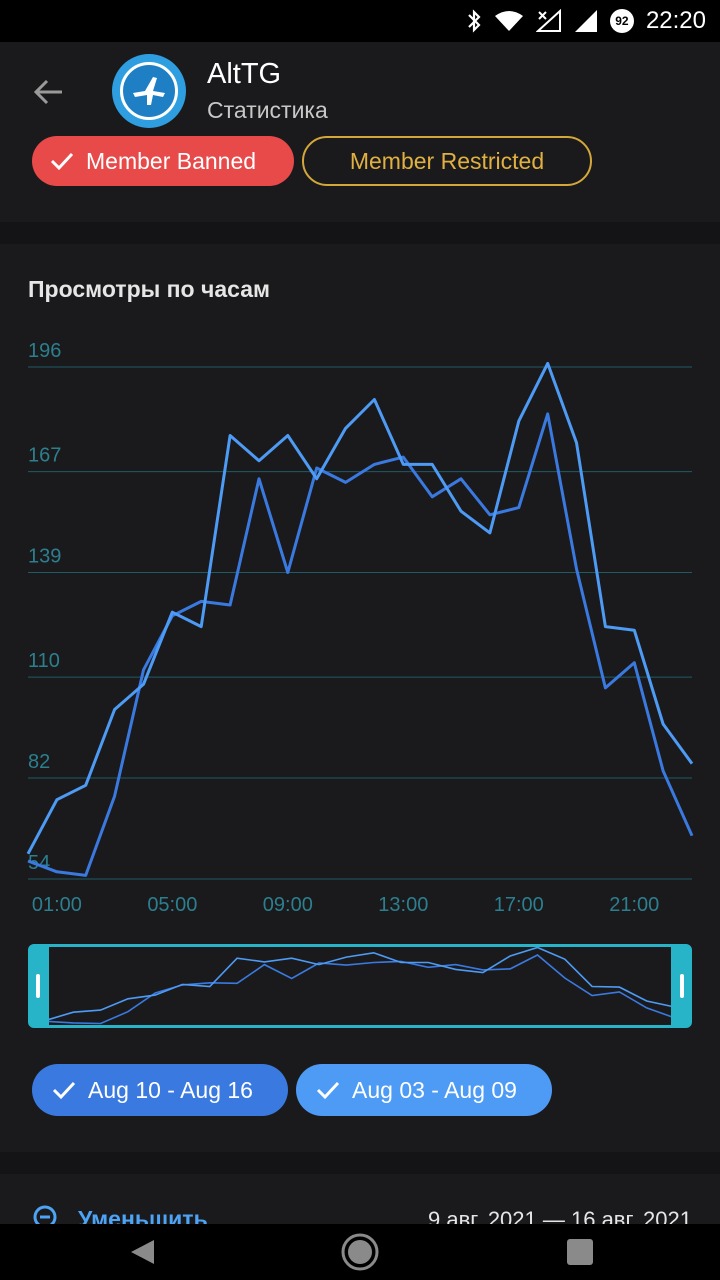 This screenshot has height=1280, width=720. I want to click on navigator-right-handle, so click(682, 986).